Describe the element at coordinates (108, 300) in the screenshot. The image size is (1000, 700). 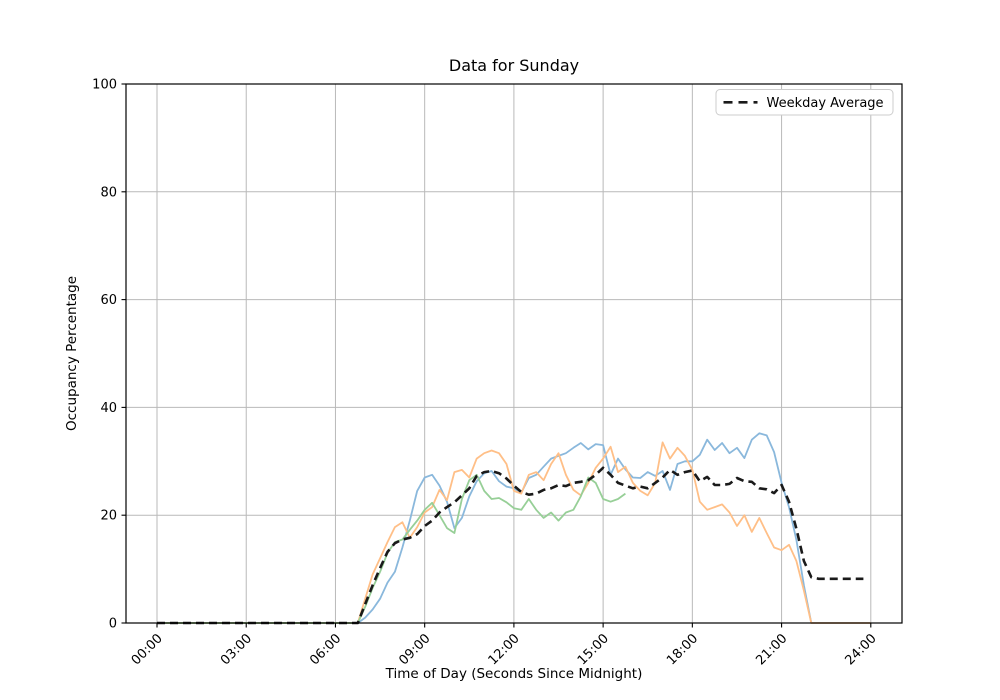
I see `y-tick-label: 60` at that location.